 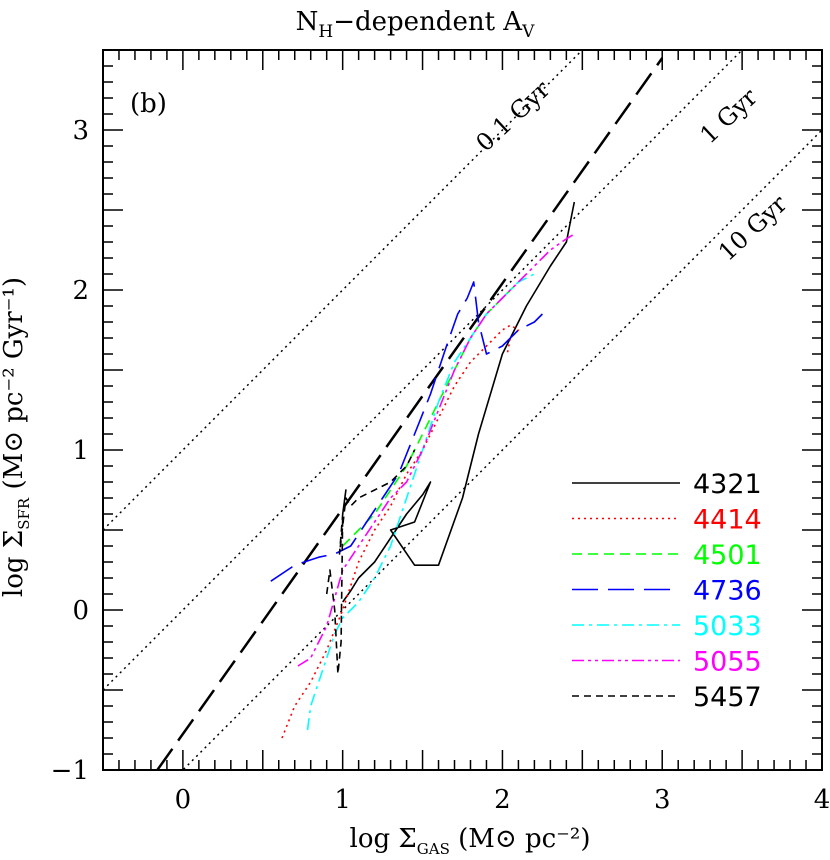 What do you see at coordinates (727, 520) in the screenshot?
I see `legend-label: 4414` at bounding box center [727, 520].